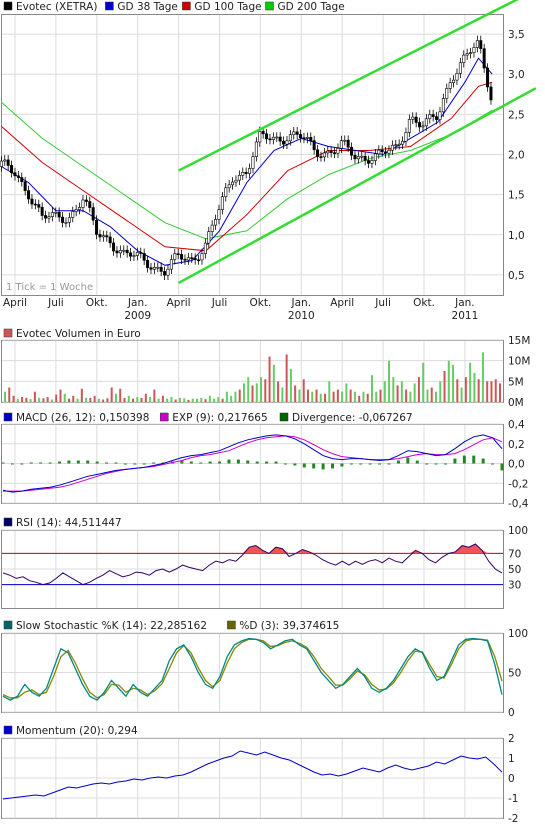 This screenshot has height=826, width=545. What do you see at coordinates (516, 425) in the screenshot?
I see `macd-ytick-label: 0,4` at bounding box center [516, 425].